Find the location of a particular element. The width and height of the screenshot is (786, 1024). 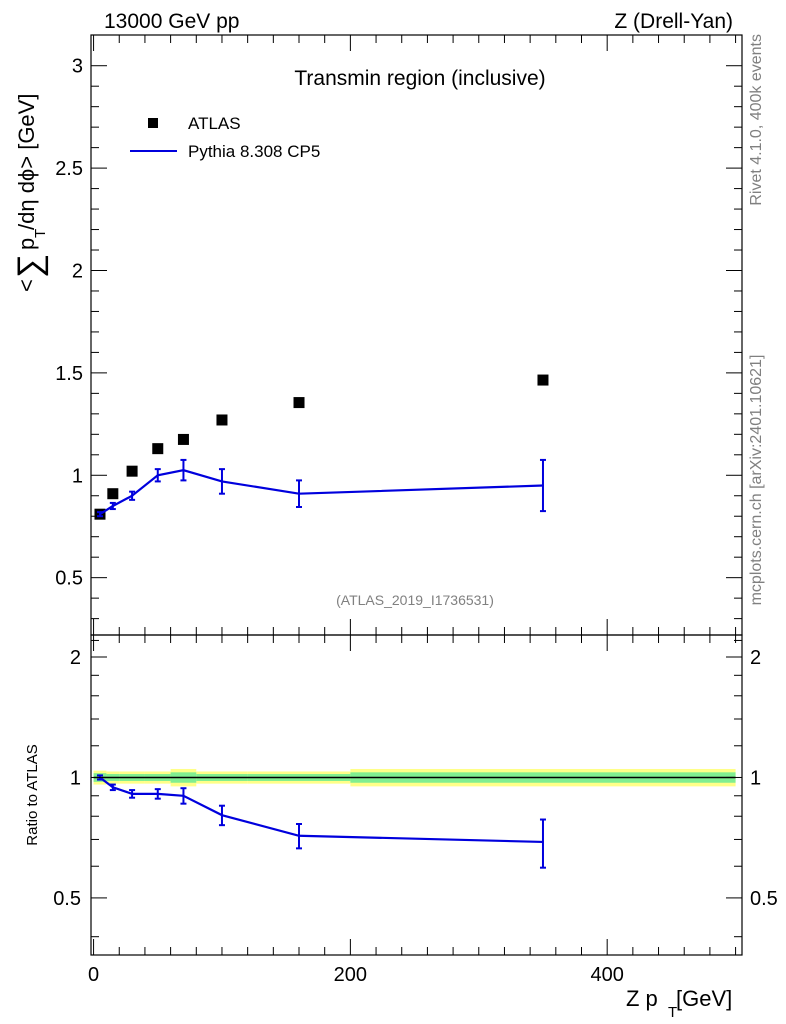

main-y-tick-label: 2 is located at coordinates (77, 271).